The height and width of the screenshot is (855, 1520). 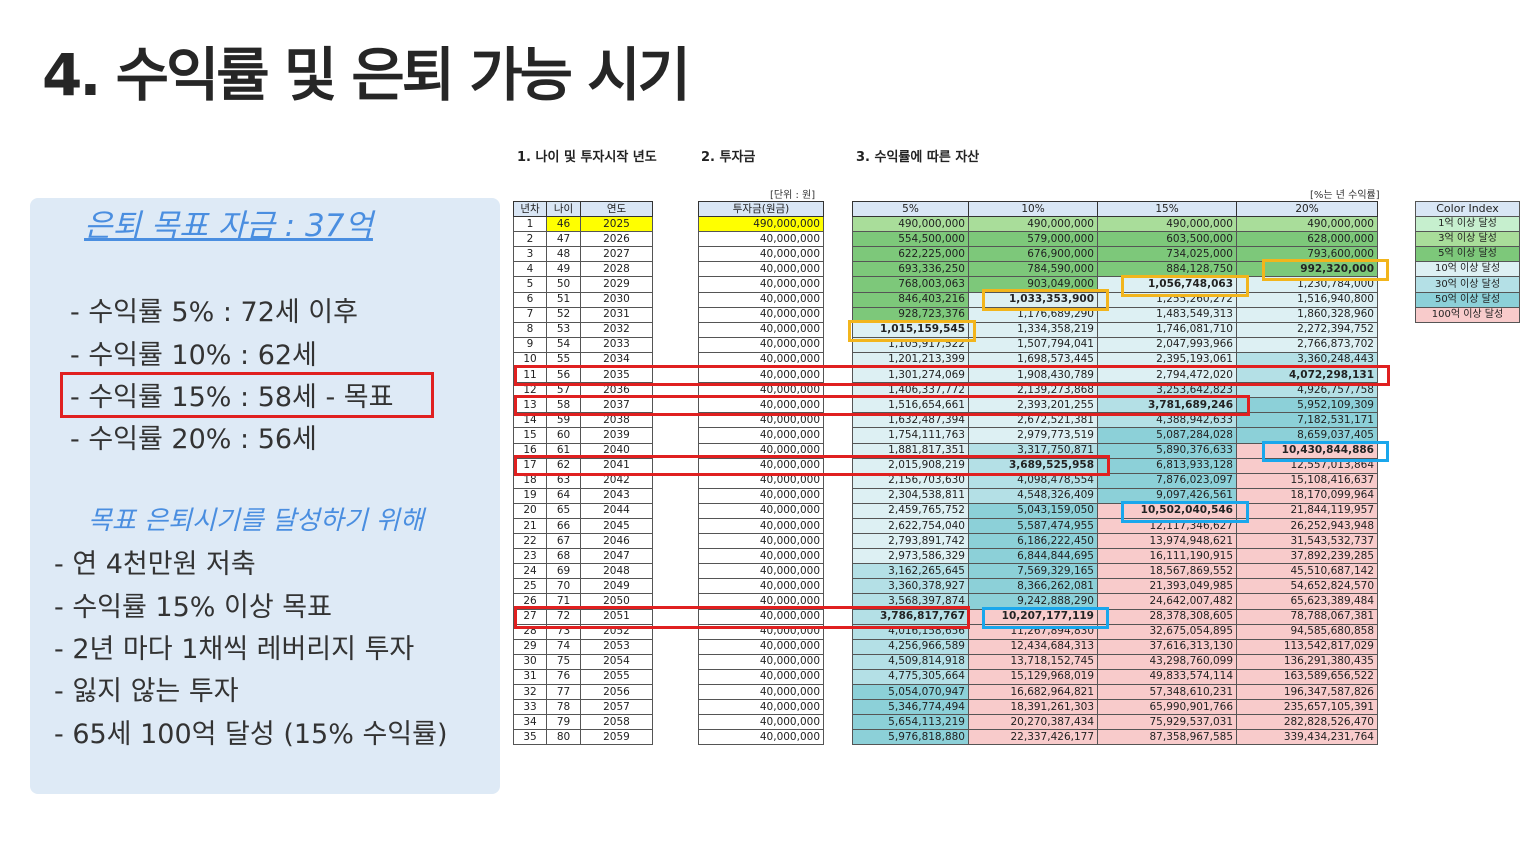 I want to click on table-row: 21 66 2045, so click(x=583, y=526).